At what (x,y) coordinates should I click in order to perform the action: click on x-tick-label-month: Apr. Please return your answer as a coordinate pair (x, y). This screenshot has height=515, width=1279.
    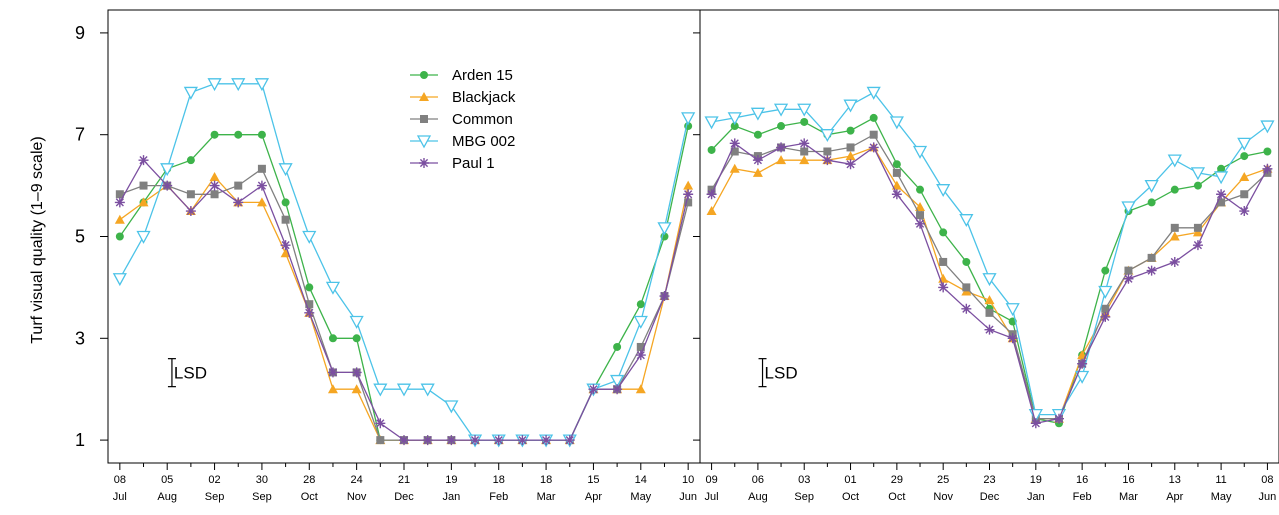
    Looking at the image, I should click on (1174, 497).